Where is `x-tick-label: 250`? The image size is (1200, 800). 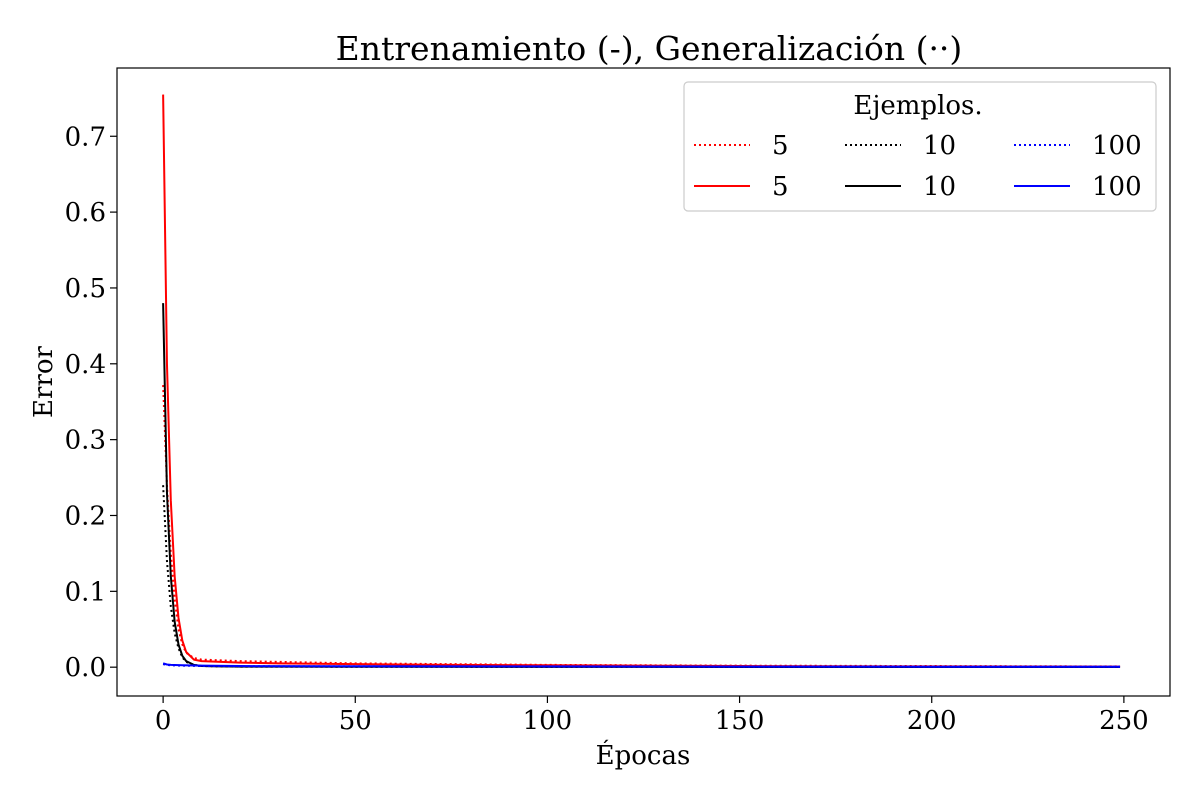
x-tick-label: 250 is located at coordinates (1124, 721).